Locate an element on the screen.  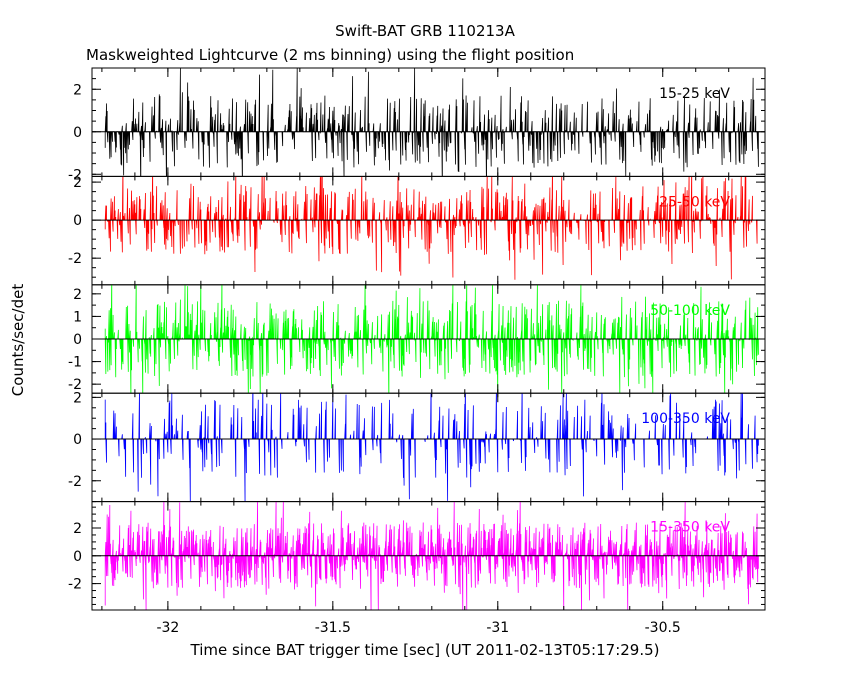
y-tick-label-4-0: -2 is located at coordinates (75, 585).